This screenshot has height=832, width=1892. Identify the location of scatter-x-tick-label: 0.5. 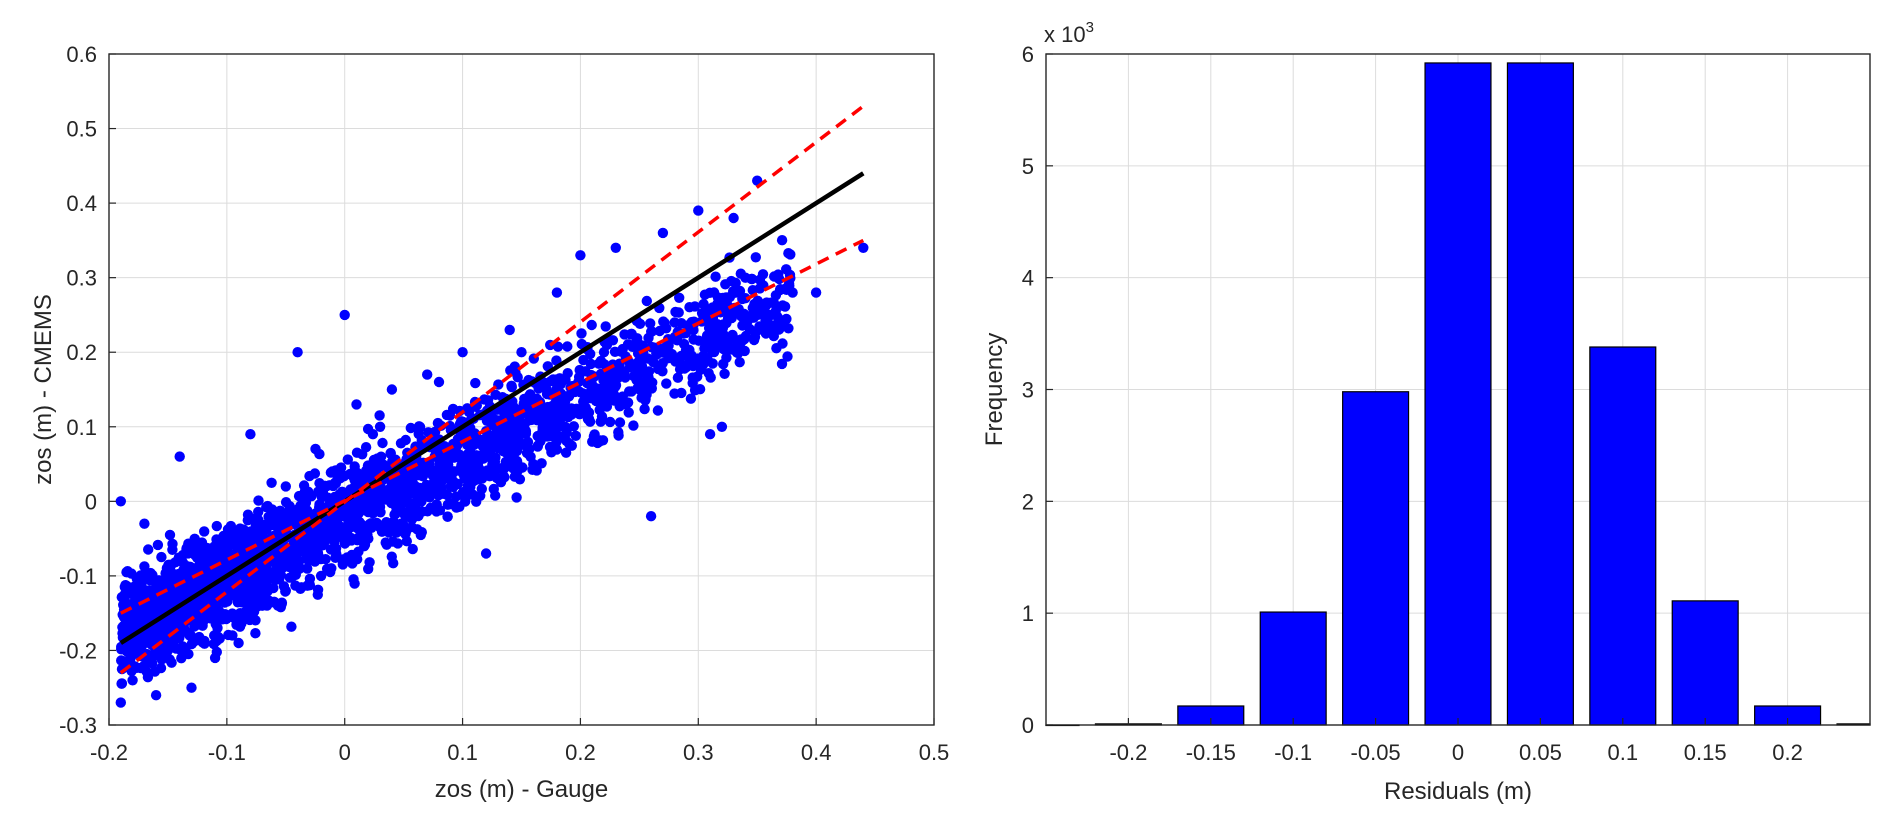
(934, 752).